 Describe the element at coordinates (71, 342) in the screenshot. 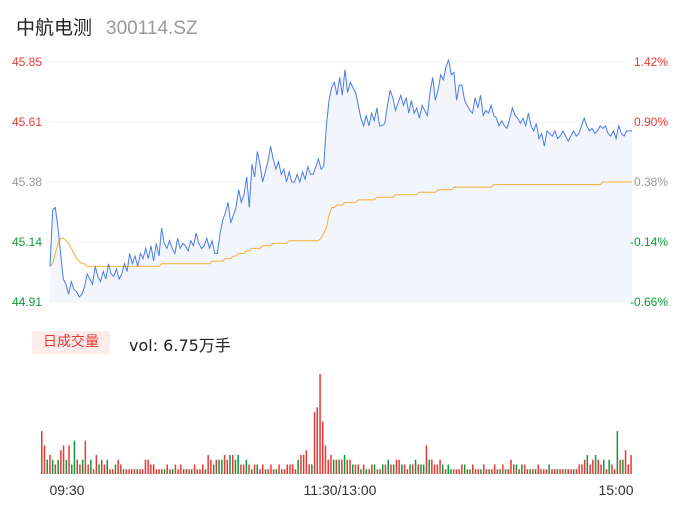

I see `volume-tag: 日成交量` at that location.